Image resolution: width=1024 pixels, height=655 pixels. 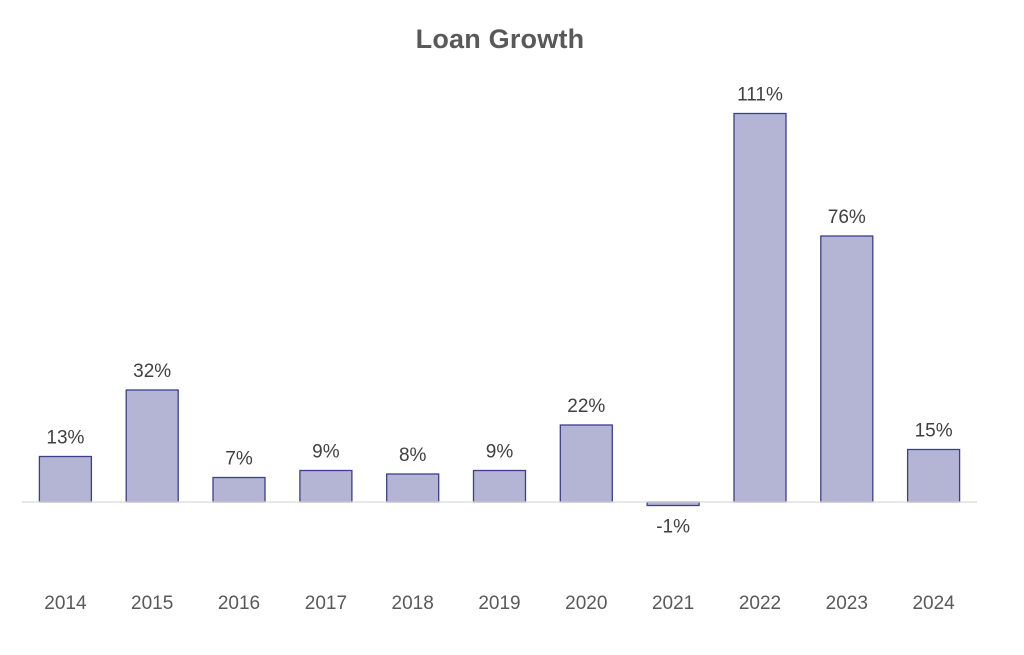 I want to click on bar-2017, so click(x=326, y=486).